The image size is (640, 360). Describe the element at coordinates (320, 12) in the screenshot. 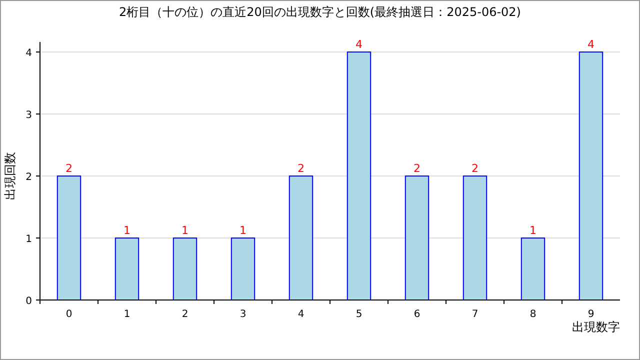

I see `chart-title: 2桁目（十の位）の直近20回の出現数字と回数(最終抽選日：2025-06-02)` at that location.